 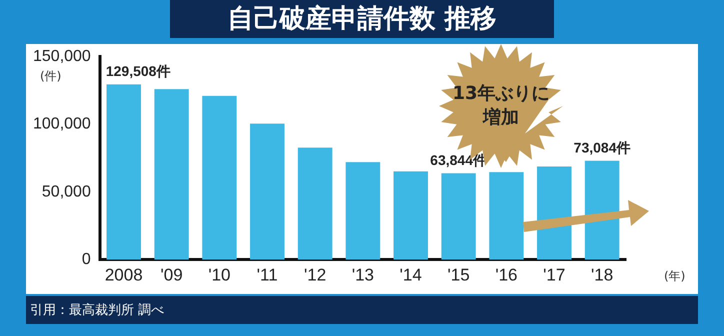 I want to click on data-label: 129,508件, so click(x=138, y=71).